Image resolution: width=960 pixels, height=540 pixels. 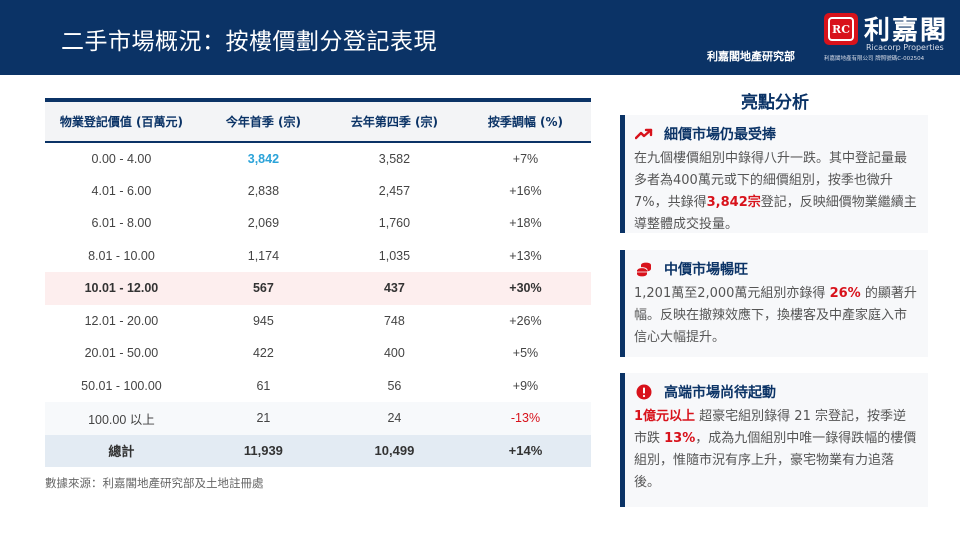 I want to click on cell-last-quarter: 437, so click(x=394, y=288).